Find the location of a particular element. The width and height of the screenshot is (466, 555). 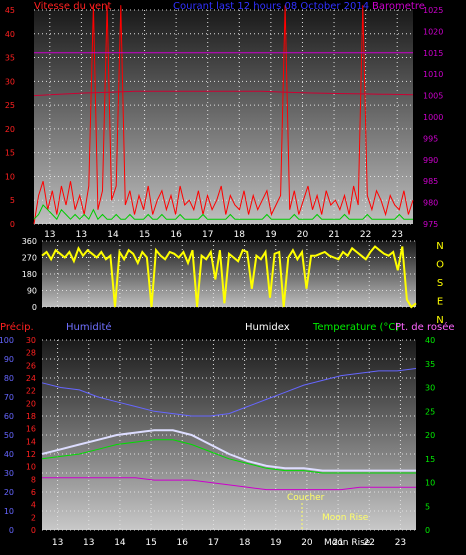

label-humidite: Humidité is located at coordinates (89, 327).